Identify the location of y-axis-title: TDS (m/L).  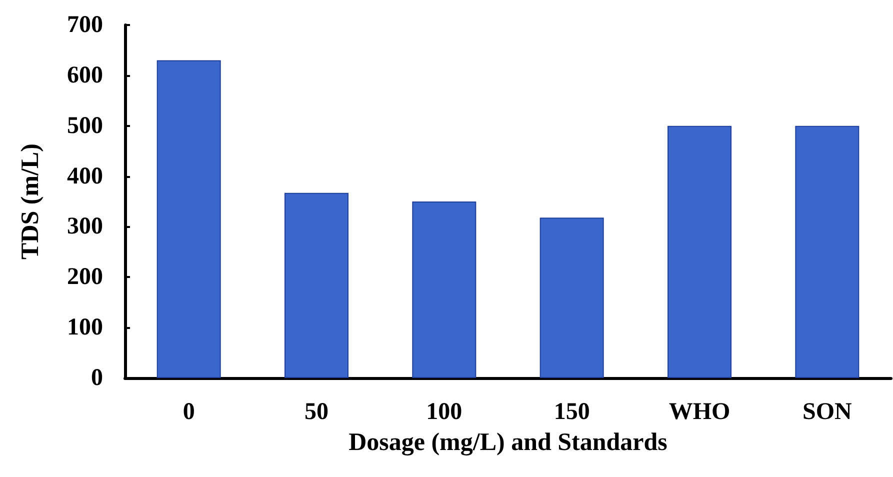
(30, 202).